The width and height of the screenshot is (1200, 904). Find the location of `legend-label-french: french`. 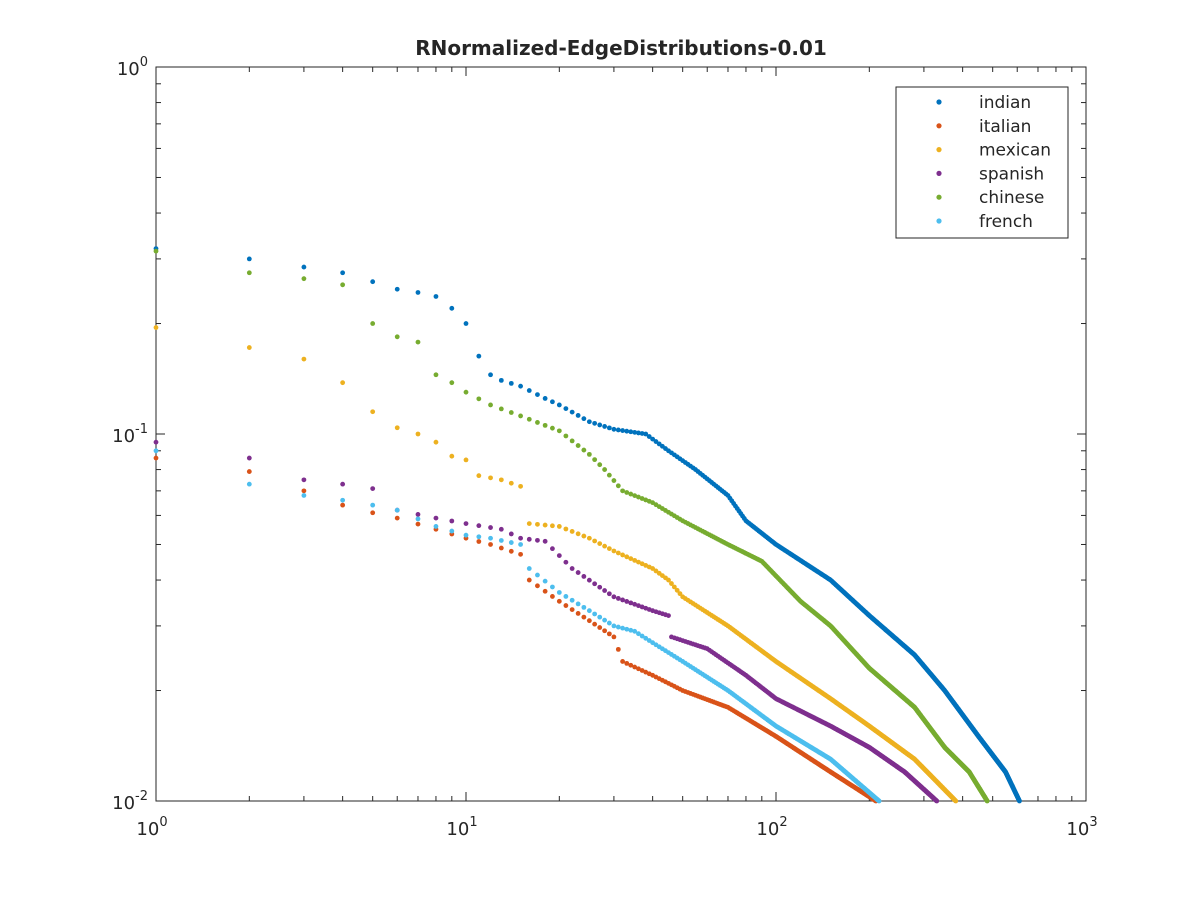

legend-label-french: french is located at coordinates (1006, 222).